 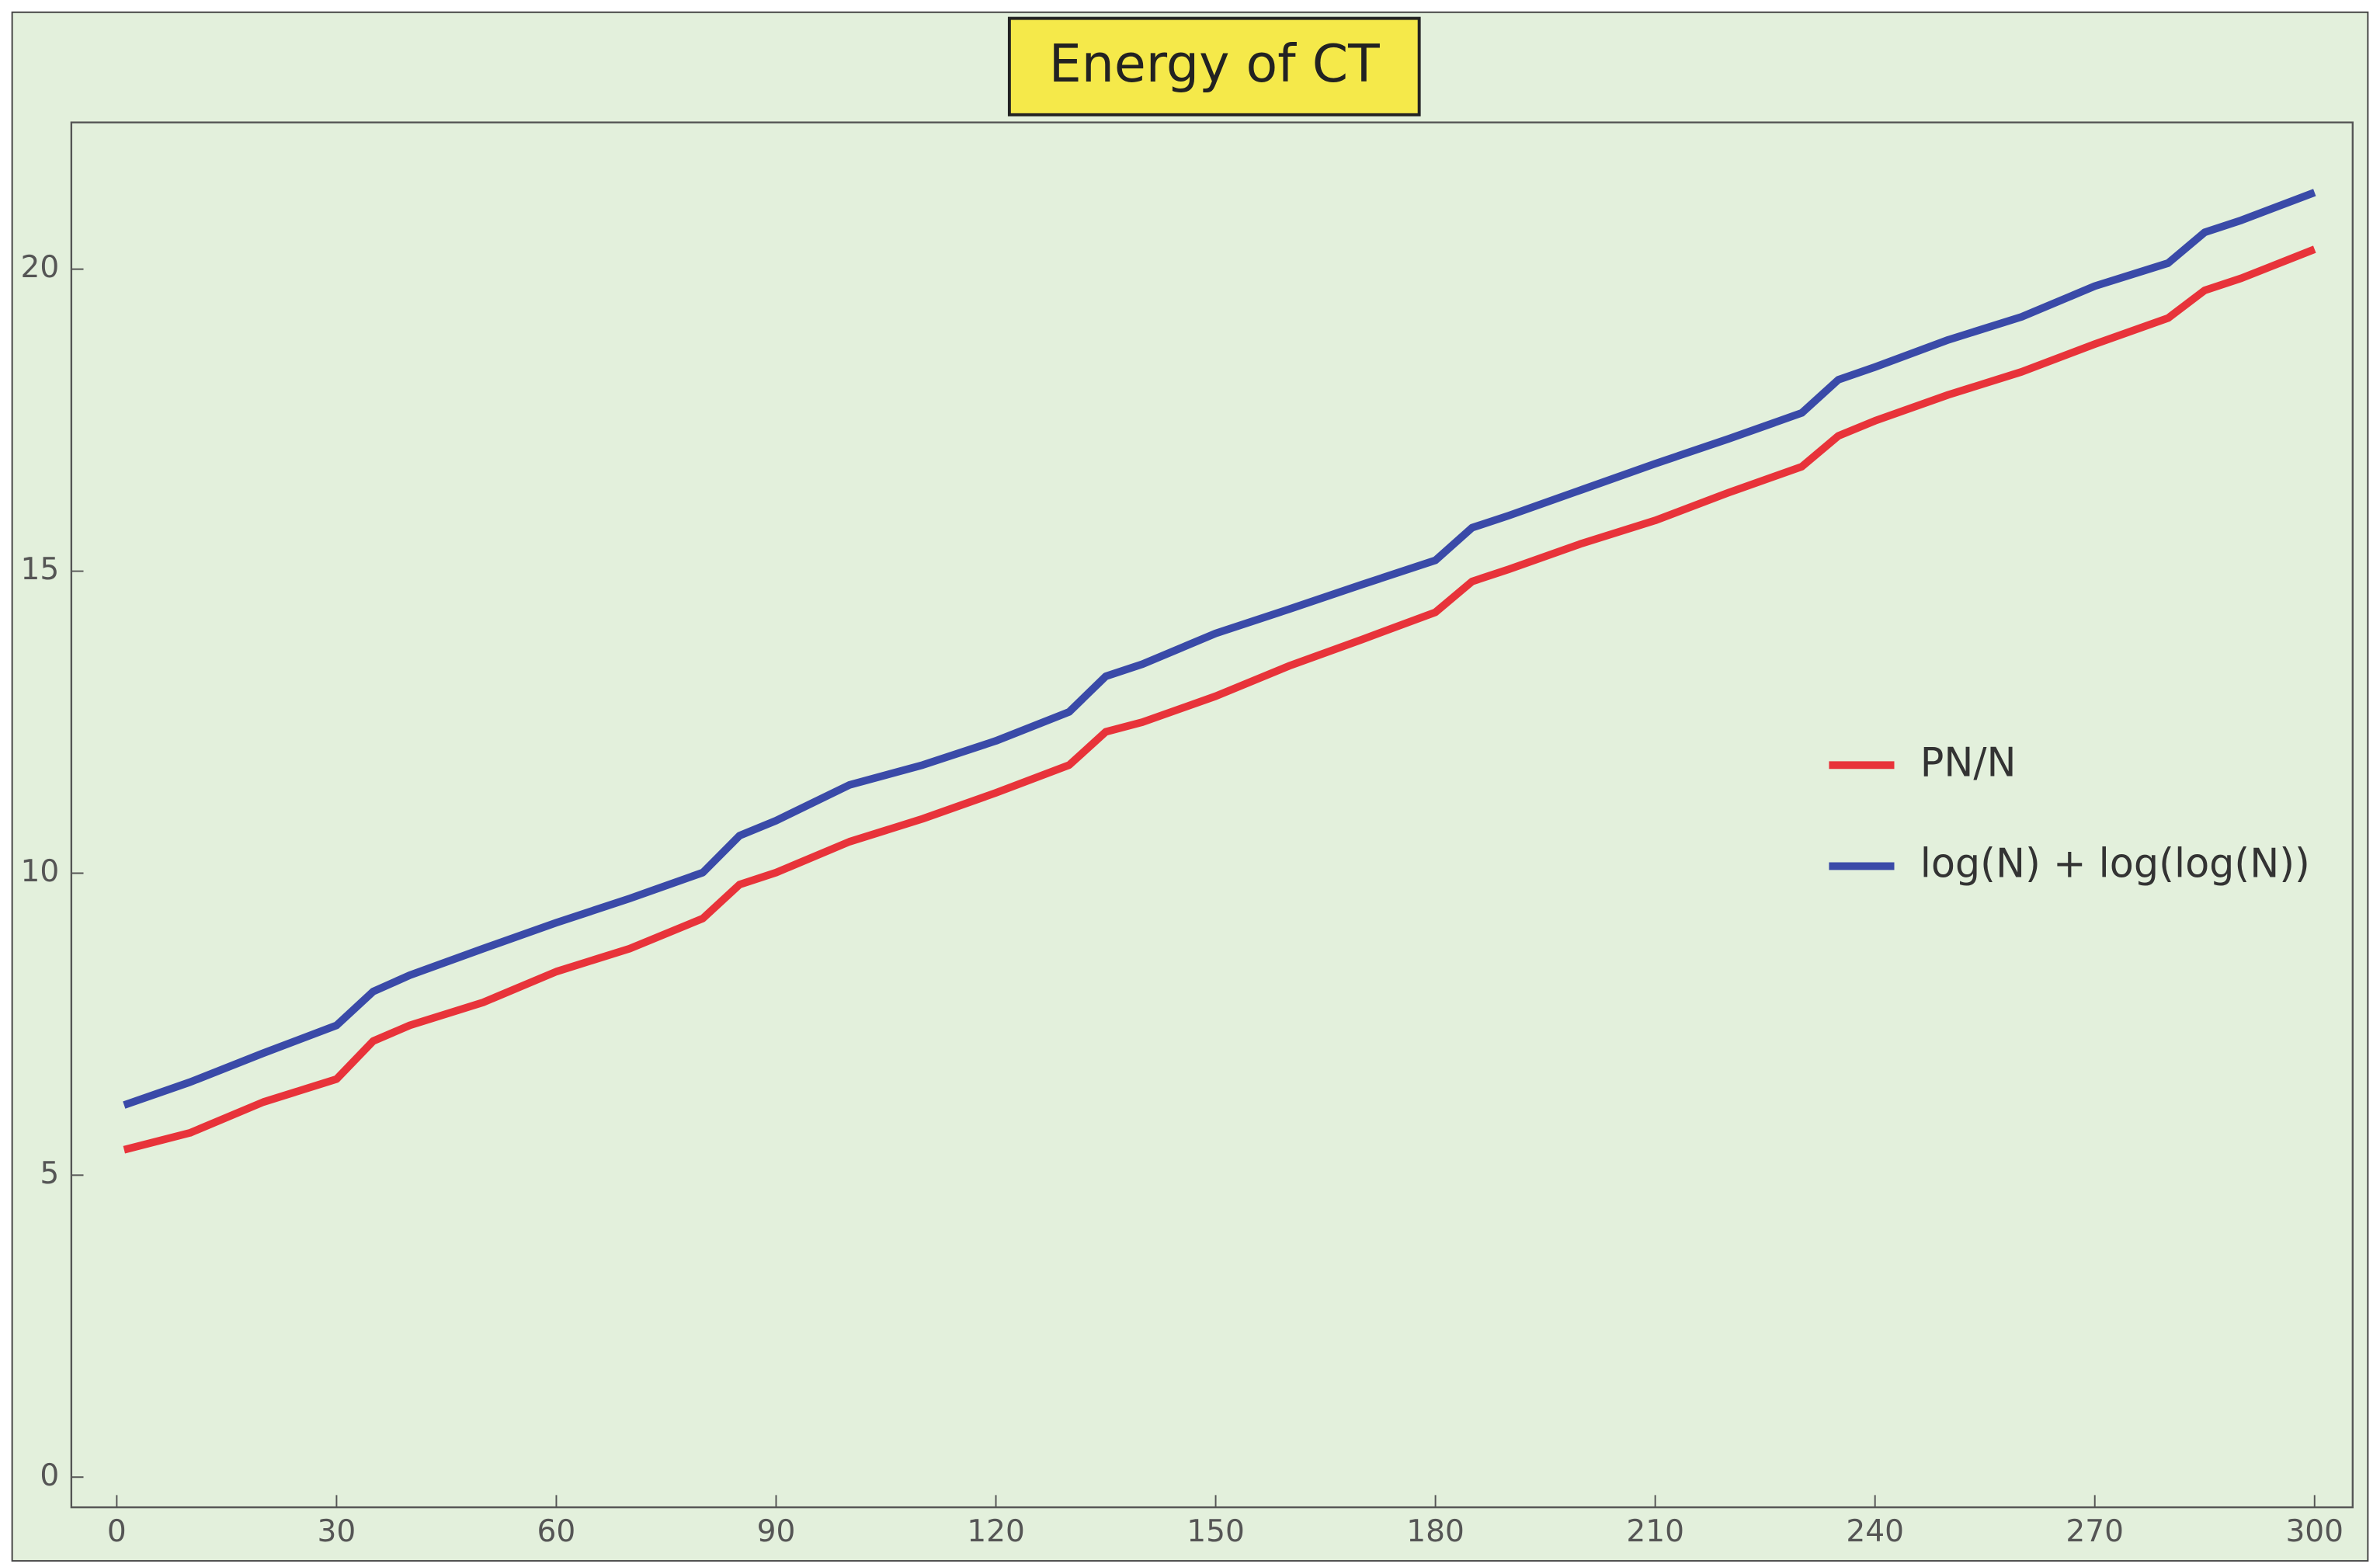 I want to click on x-tick-label: 180, so click(x=1435, y=1531).